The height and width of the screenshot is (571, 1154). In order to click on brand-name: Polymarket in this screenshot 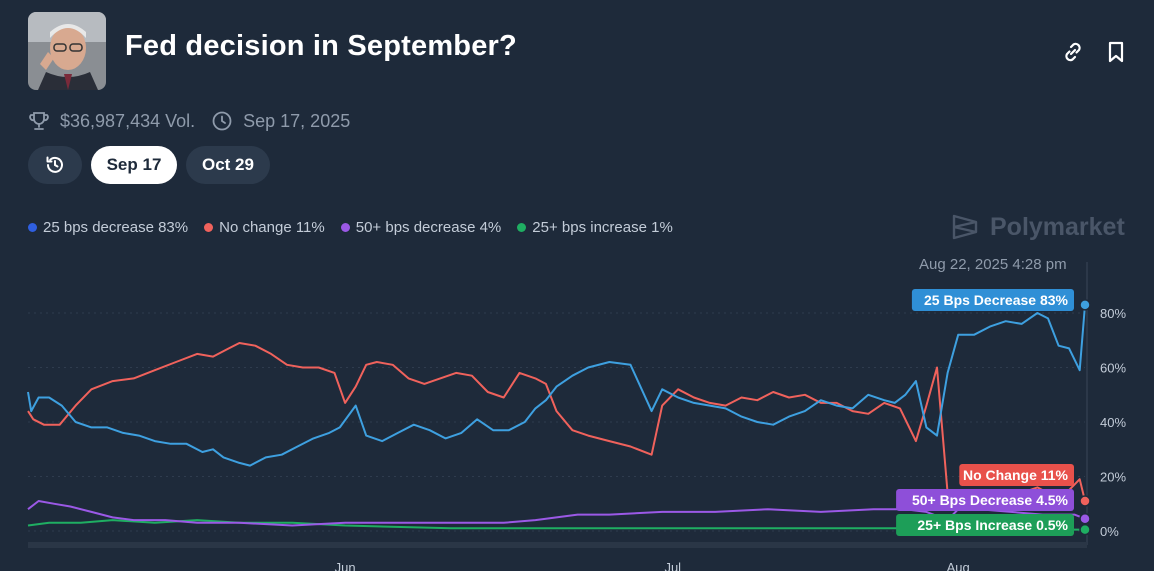, I will do `click(1057, 226)`.